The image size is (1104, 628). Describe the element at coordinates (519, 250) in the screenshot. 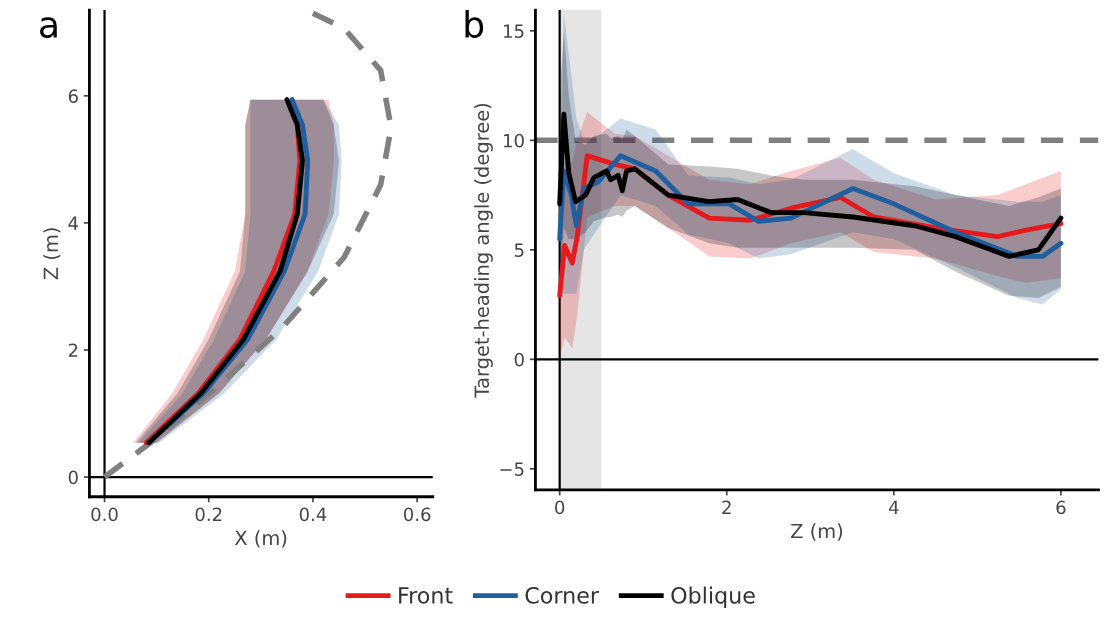

I see `y-tick-label: 5` at that location.